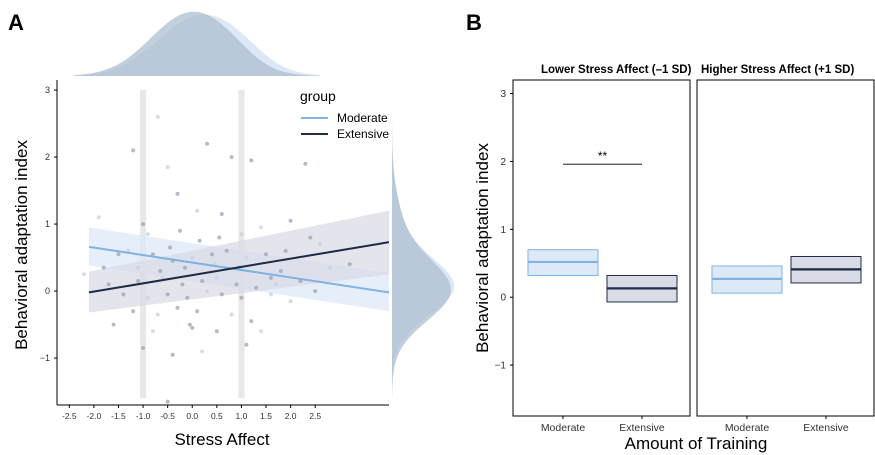 This screenshot has width=875, height=455. I want to click on significance-label: **, so click(603, 156).